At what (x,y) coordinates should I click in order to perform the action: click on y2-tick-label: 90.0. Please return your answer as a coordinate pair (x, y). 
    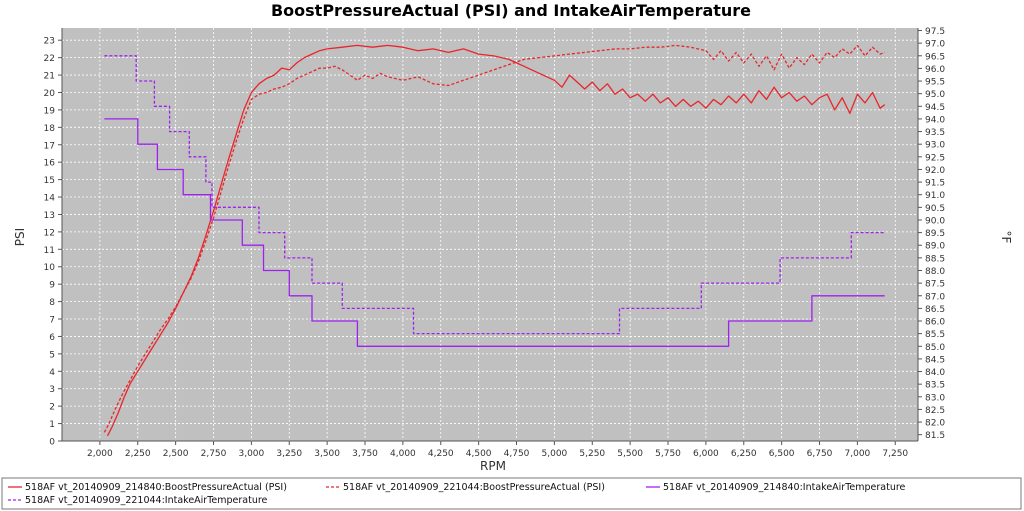
    Looking at the image, I should click on (935, 221).